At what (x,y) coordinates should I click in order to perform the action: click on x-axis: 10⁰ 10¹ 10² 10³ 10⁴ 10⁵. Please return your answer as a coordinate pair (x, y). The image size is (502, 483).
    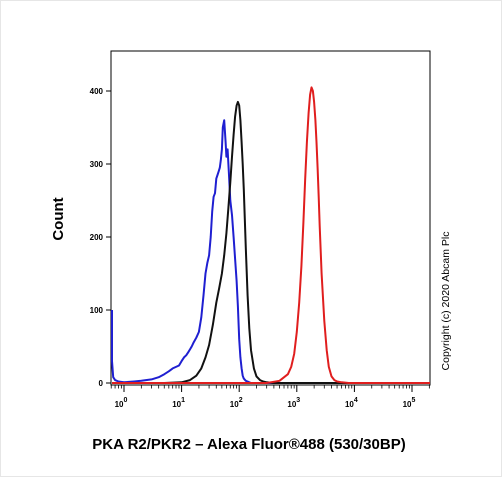
    Looking at the image, I should click on (270, 397).